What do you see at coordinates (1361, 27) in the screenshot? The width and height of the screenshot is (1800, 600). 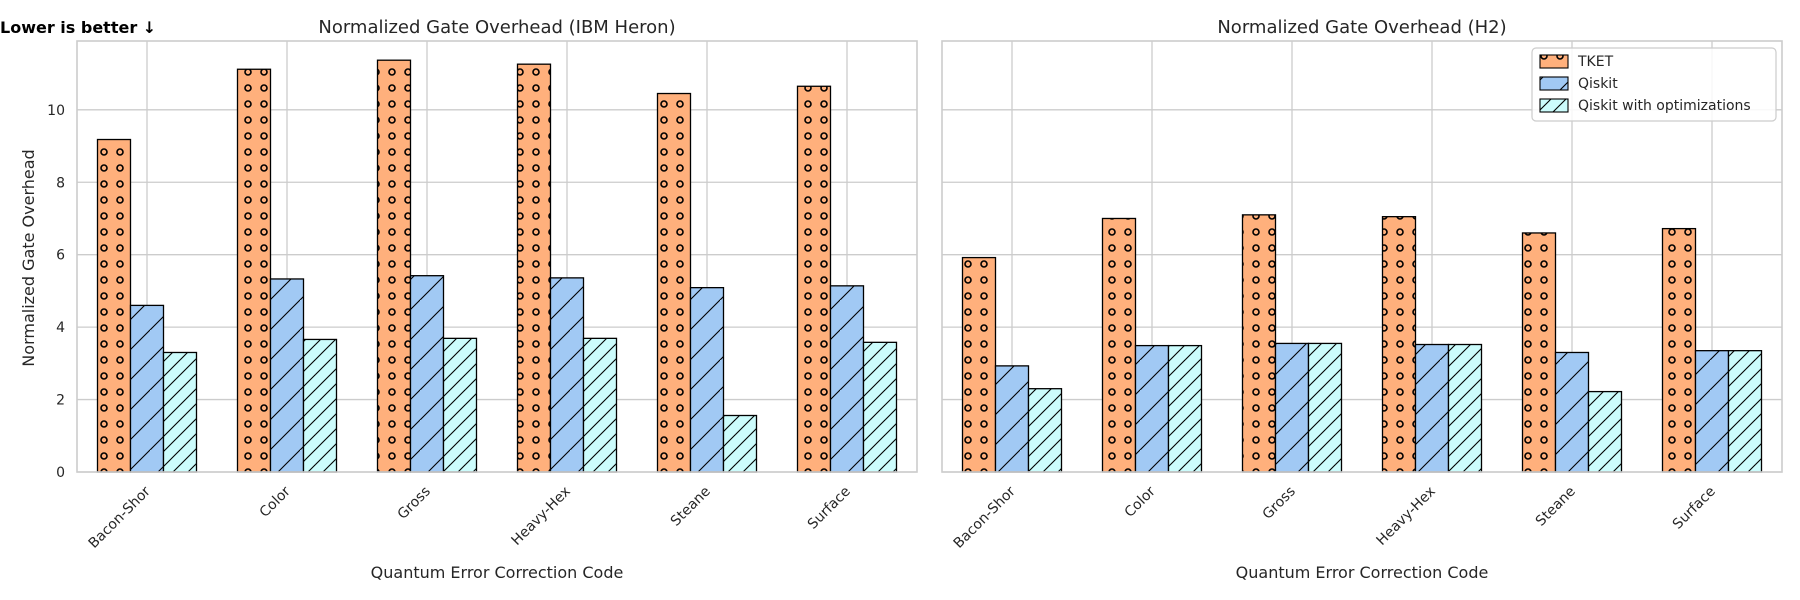 I see `panel-h2-title: Normalized Gate Overhead (H2)` at bounding box center [1361, 27].